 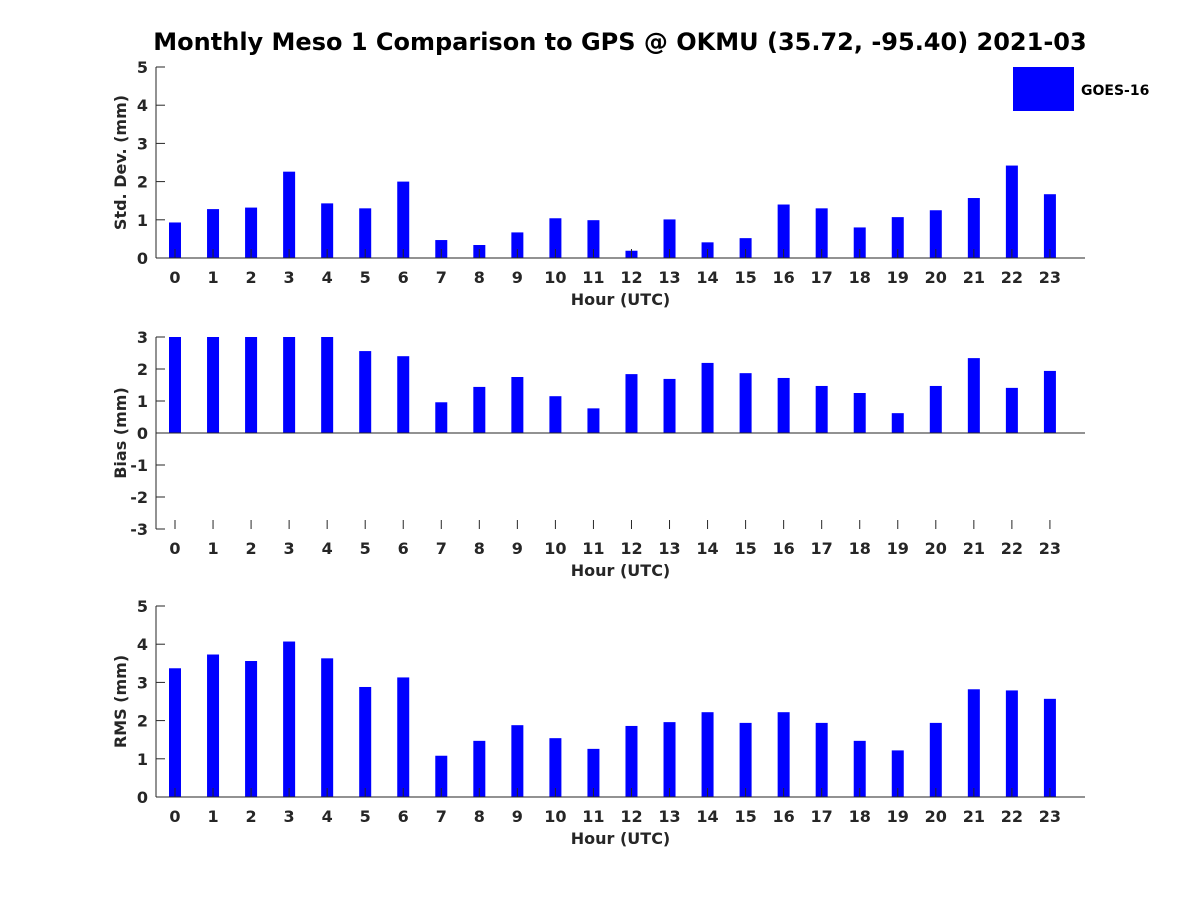 What do you see at coordinates (1049, 747) in the screenshot?
I see `bar-p3-h23` at bounding box center [1049, 747].